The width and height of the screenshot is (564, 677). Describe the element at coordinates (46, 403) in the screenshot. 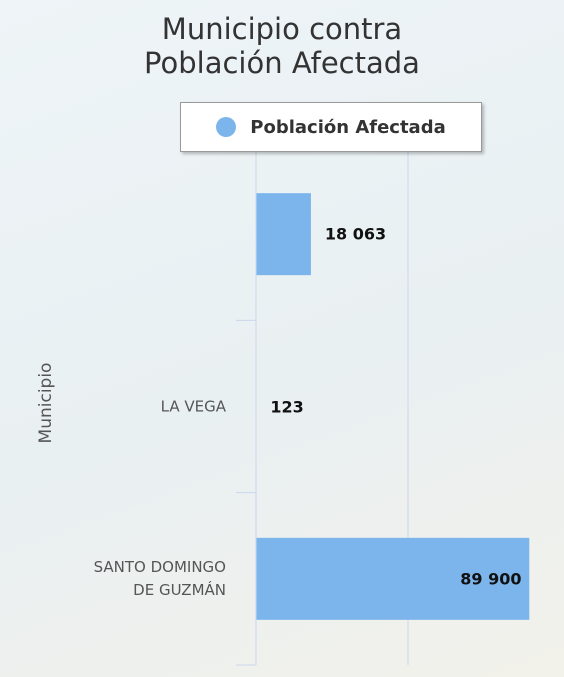

I see `y-axis-label: Municipio` at that location.